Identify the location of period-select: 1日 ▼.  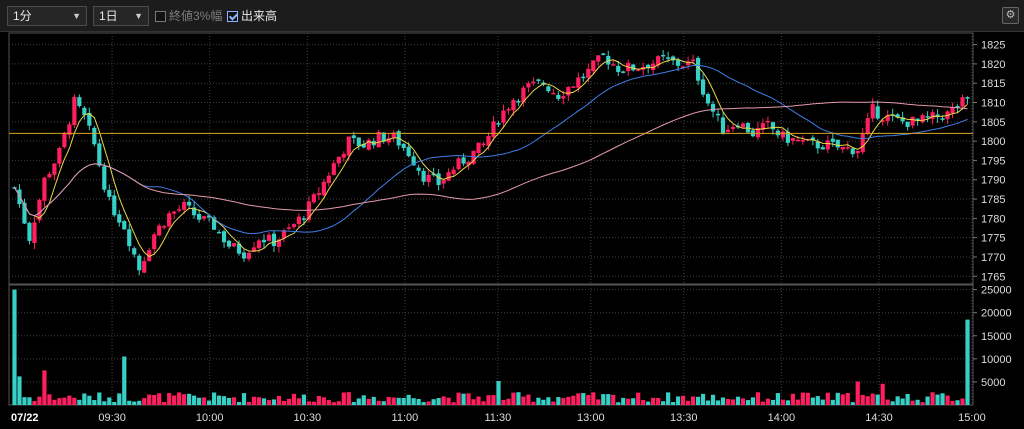
(121, 16).